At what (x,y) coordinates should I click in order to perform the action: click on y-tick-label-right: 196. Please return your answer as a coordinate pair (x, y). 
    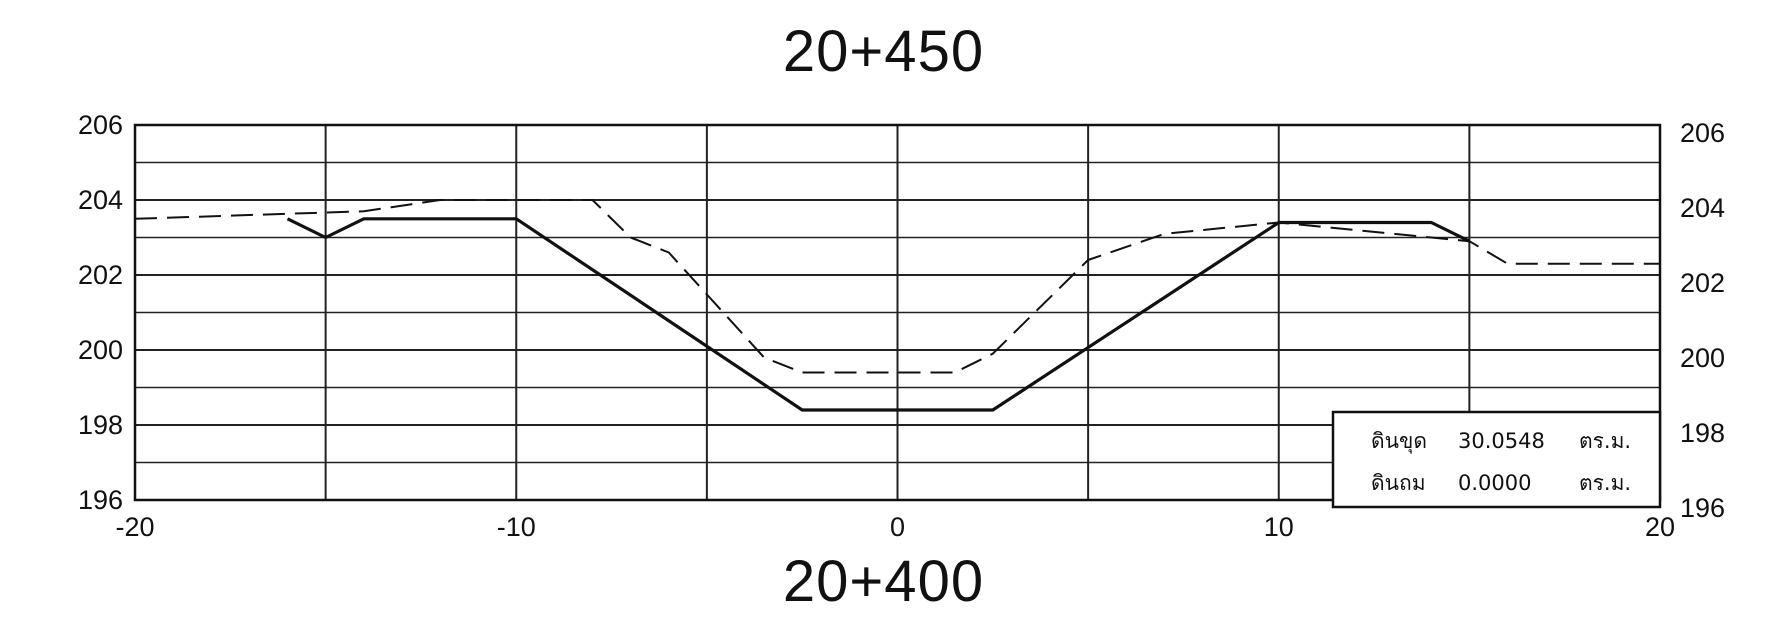
    Looking at the image, I should click on (1702, 508).